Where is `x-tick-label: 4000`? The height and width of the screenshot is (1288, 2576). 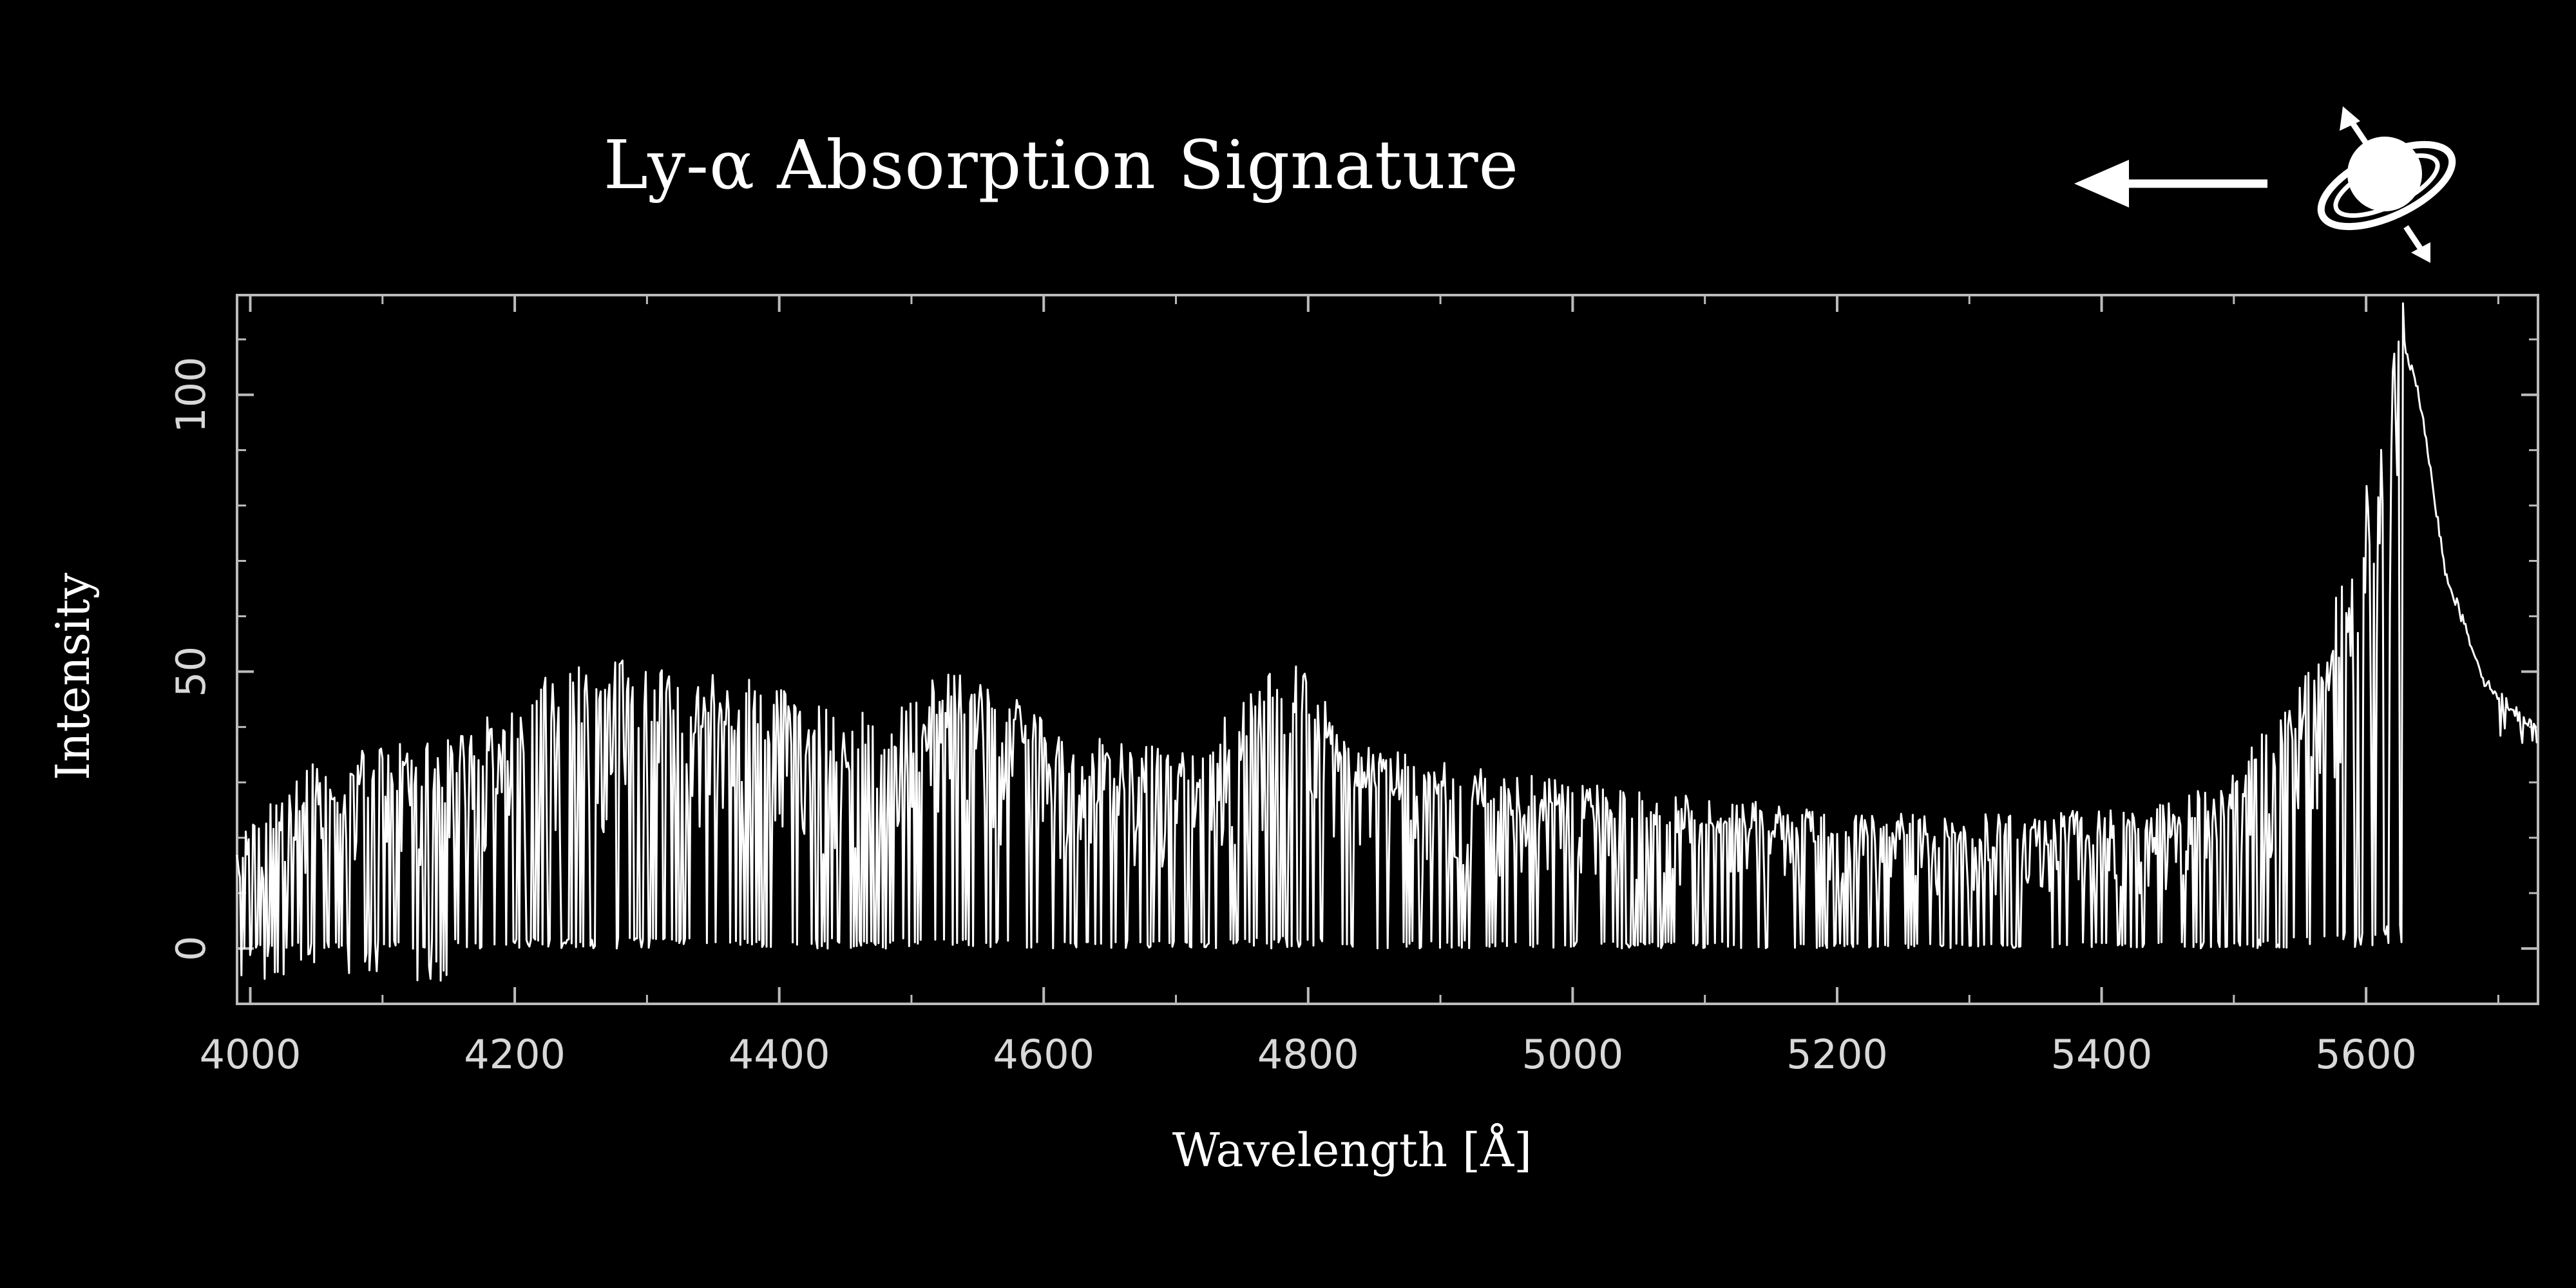 x-tick-label: 4000 is located at coordinates (250, 1054).